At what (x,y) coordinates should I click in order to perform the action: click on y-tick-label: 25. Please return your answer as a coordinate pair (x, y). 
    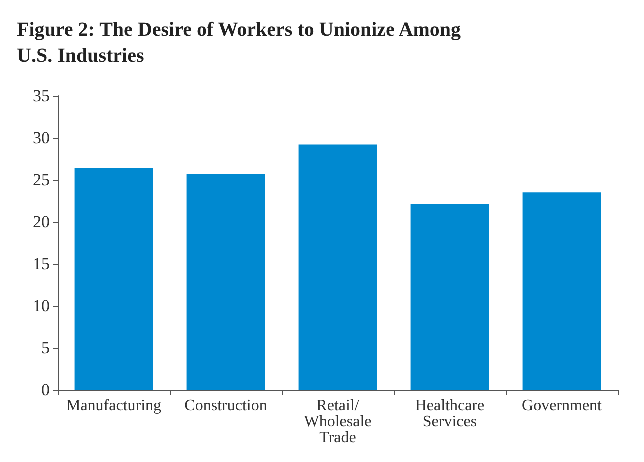
    Looking at the image, I should click on (41, 180).